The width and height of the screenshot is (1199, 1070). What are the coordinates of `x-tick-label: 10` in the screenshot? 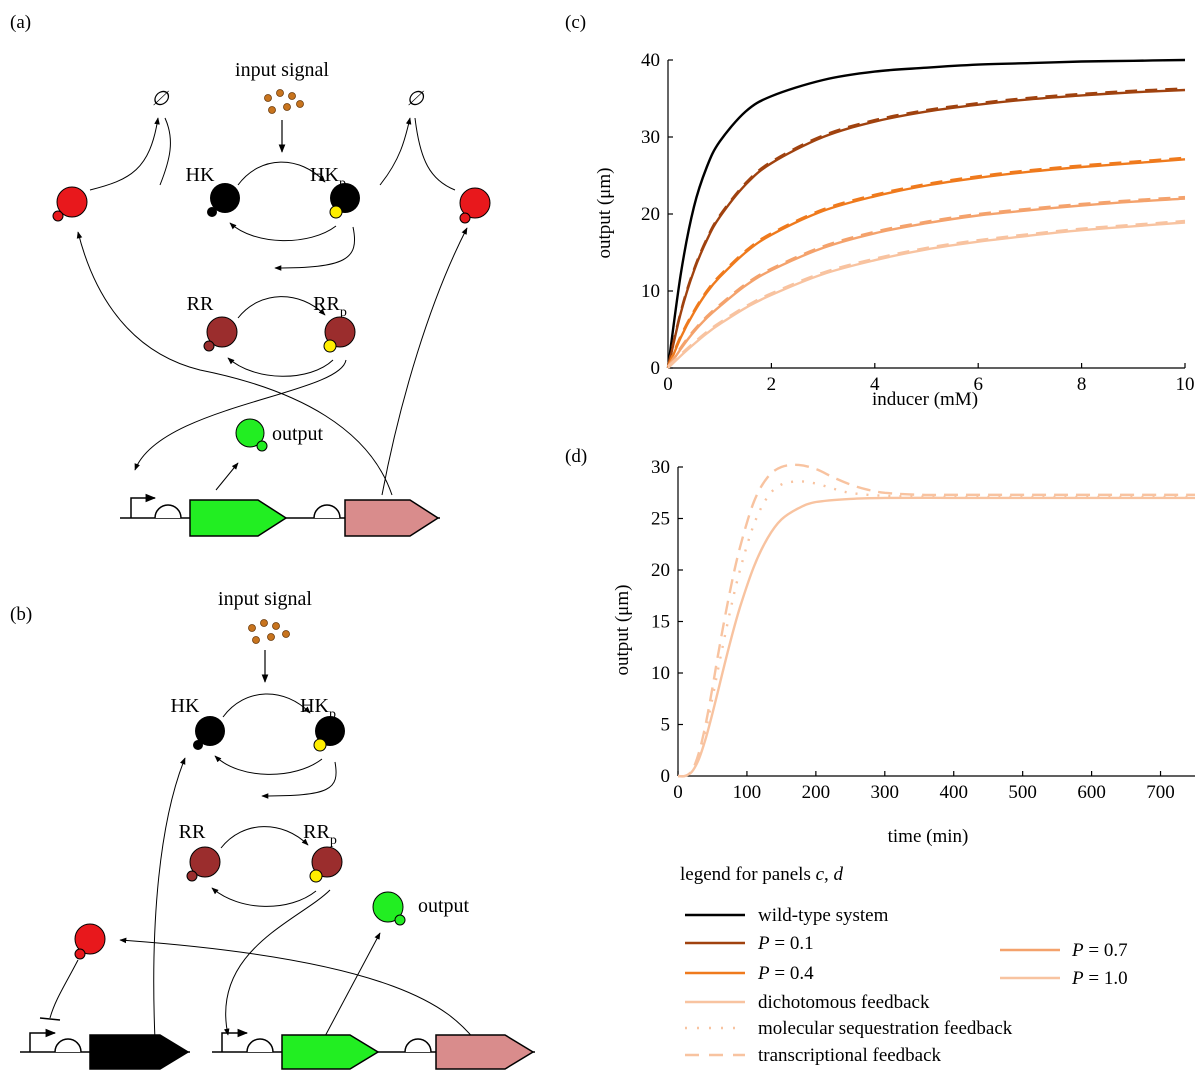 It's located at (1185, 384).